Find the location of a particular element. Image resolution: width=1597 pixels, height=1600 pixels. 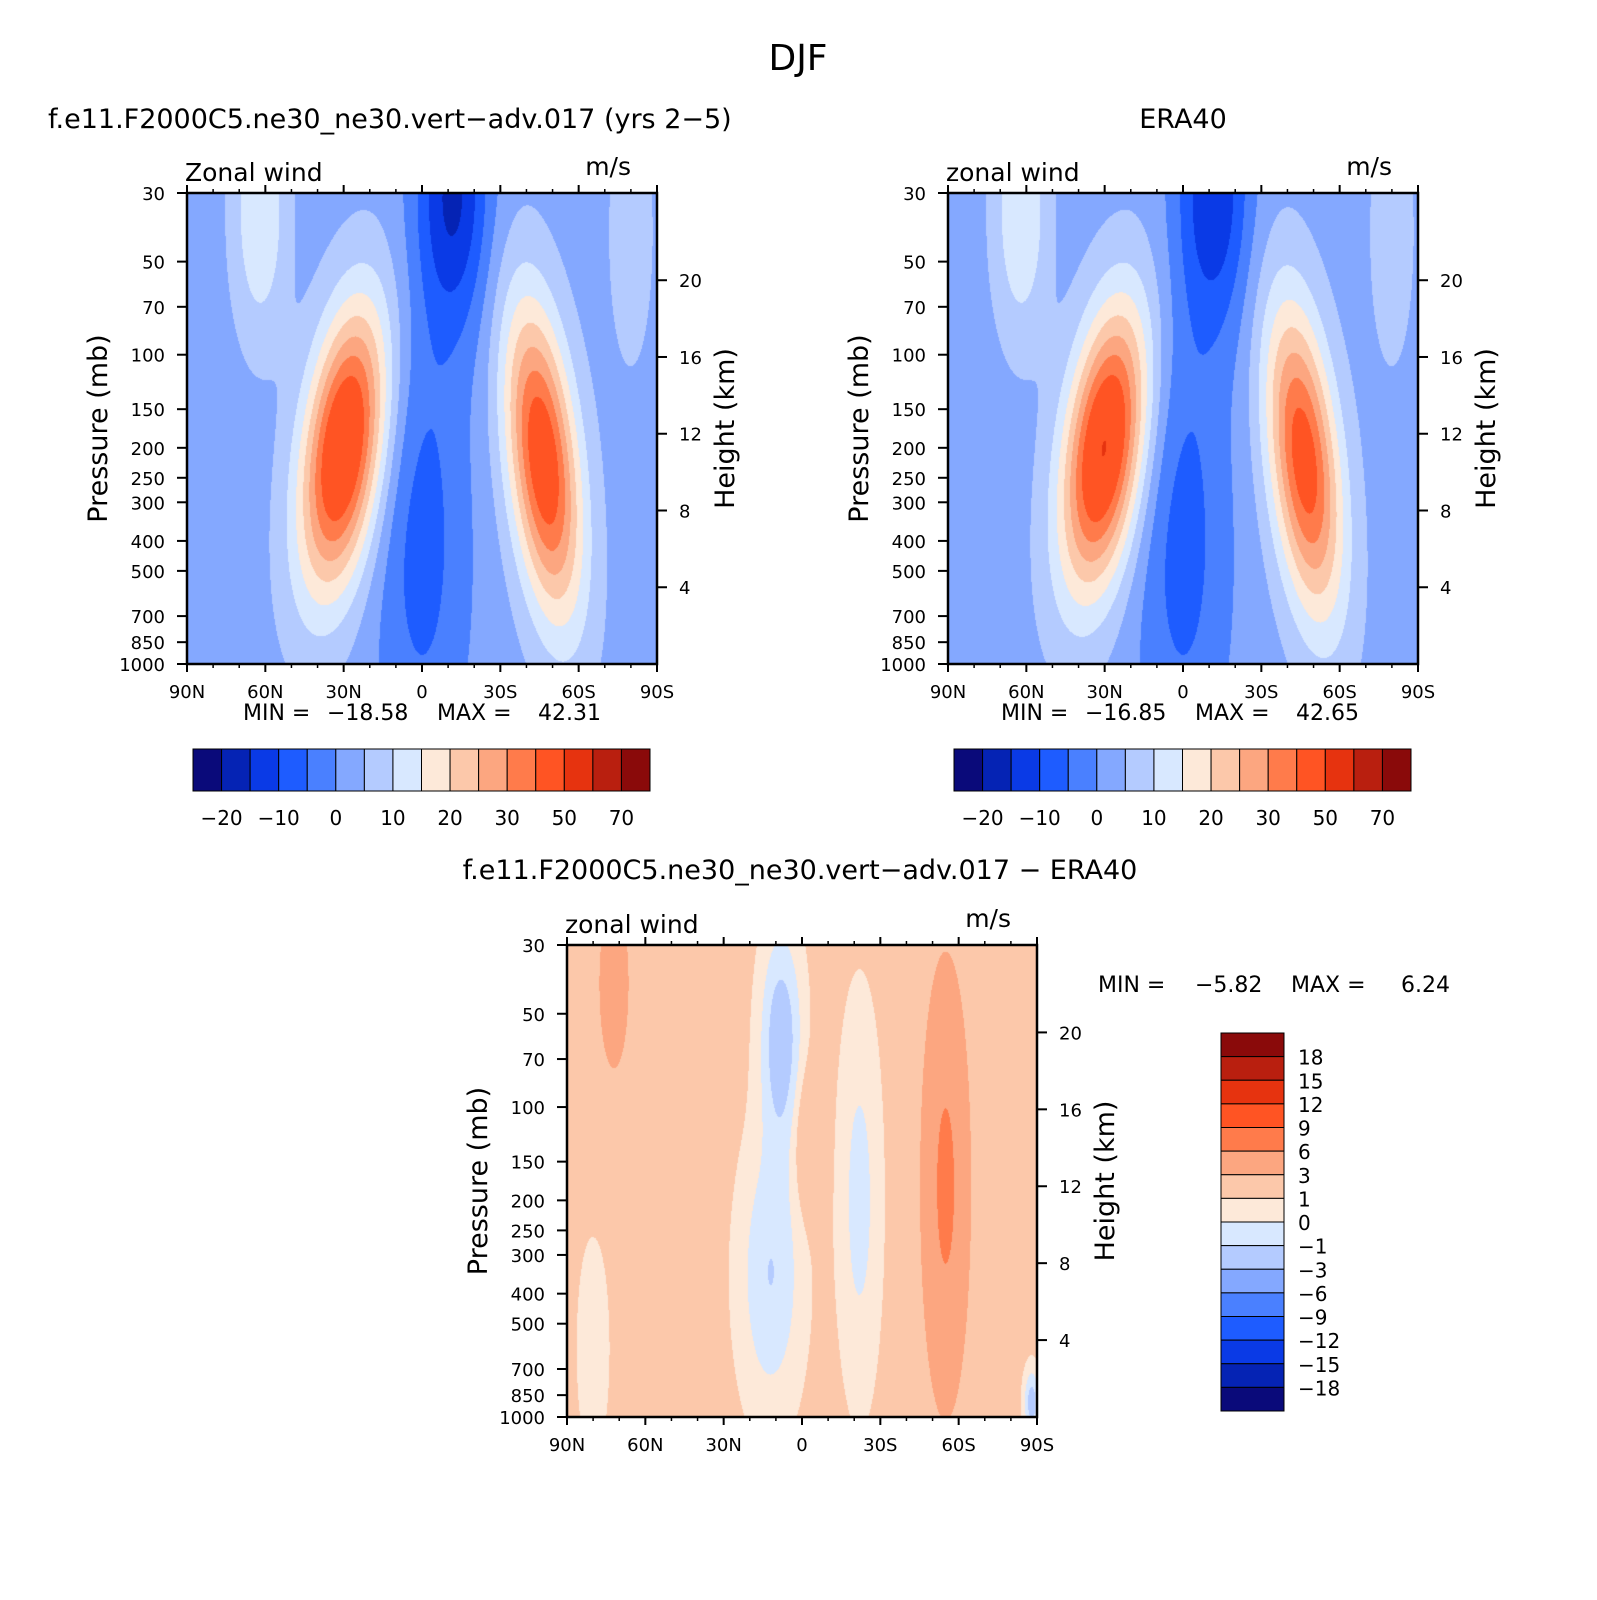

panel-title: ERA40 is located at coordinates (1183, 119).